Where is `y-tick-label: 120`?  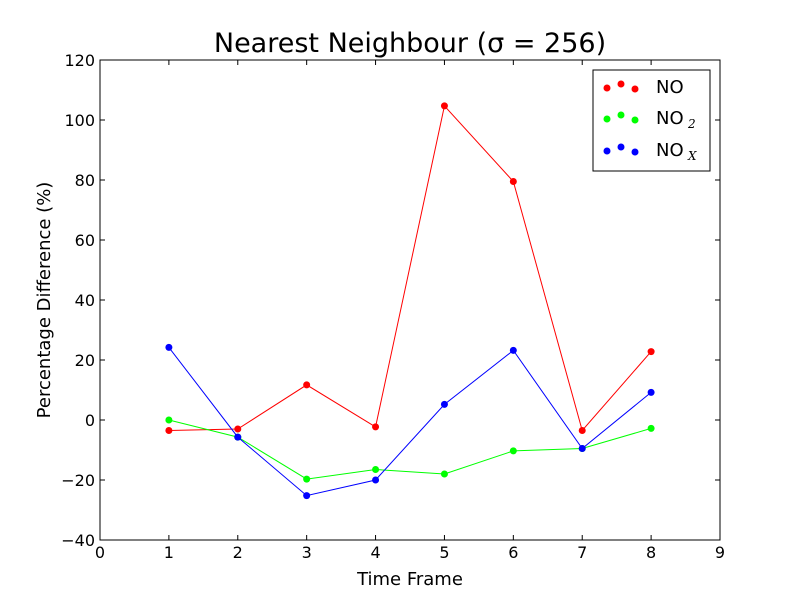
y-tick-label: 120 is located at coordinates (79, 60).